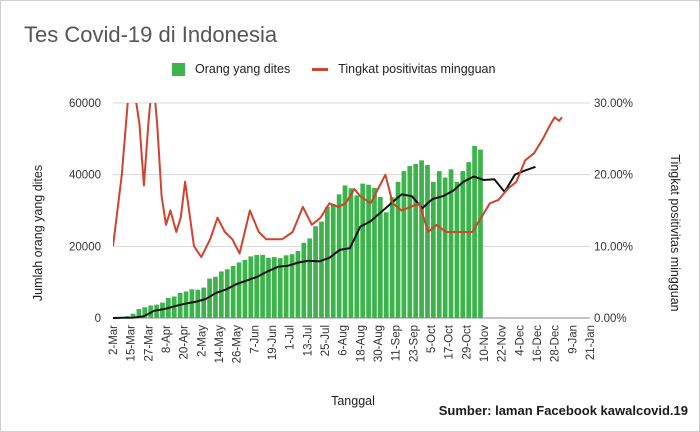  What do you see at coordinates (291, 337) in the screenshot?
I see `x-tick-label: 1-Jul` at bounding box center [291, 337].